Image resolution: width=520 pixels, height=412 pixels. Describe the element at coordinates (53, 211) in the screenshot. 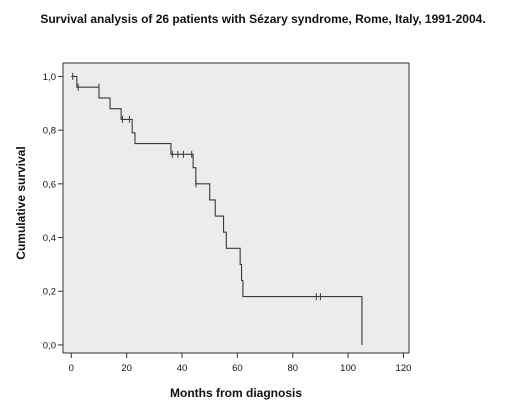

I see `y-axis: 0,0 0,2 0,4 0,6 0,8 1,0` at that location.